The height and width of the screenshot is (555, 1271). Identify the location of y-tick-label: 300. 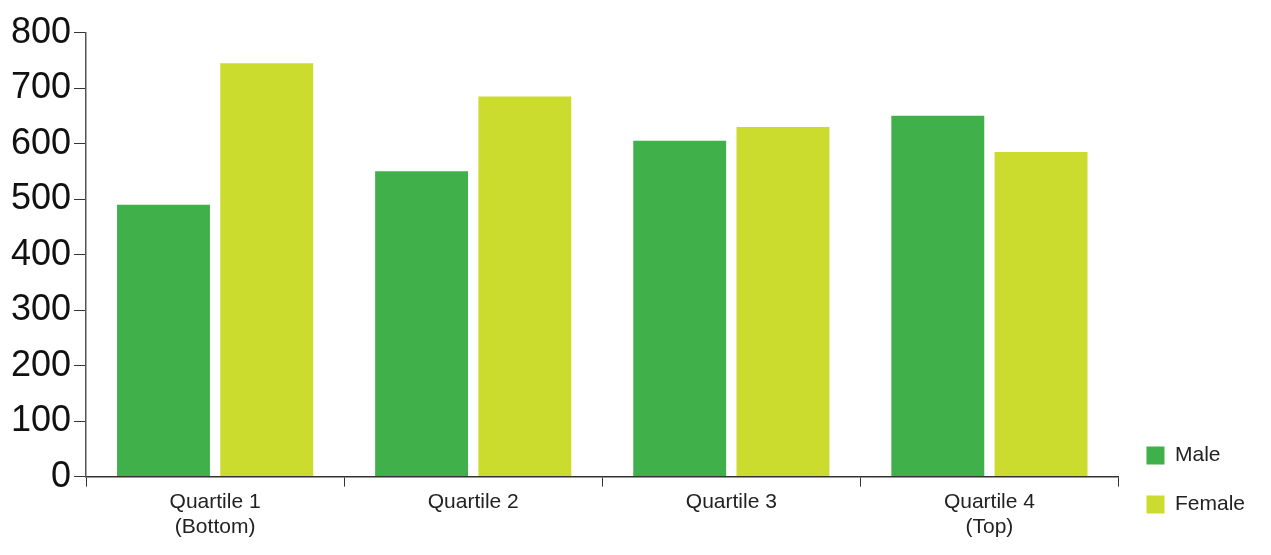
(41, 308).